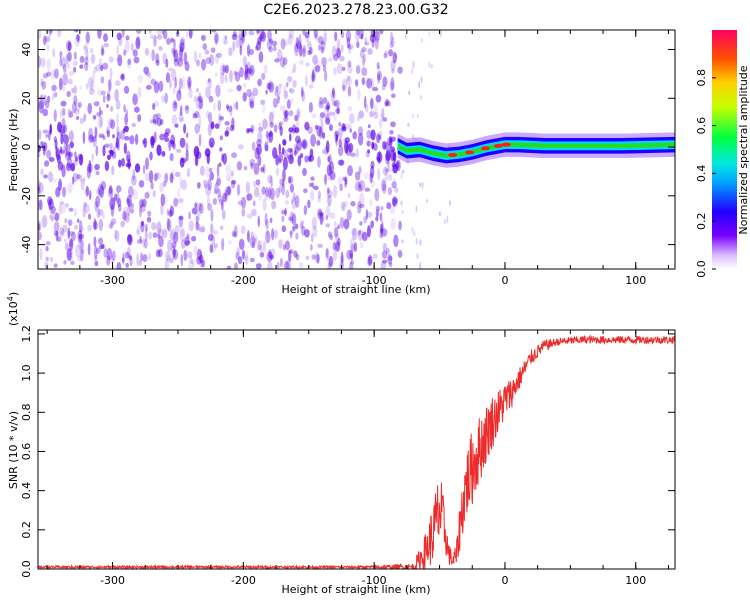 This screenshot has height=600, width=750. What do you see at coordinates (504, 280) in the screenshot?
I see `x-tick-label: 0` at bounding box center [504, 280].